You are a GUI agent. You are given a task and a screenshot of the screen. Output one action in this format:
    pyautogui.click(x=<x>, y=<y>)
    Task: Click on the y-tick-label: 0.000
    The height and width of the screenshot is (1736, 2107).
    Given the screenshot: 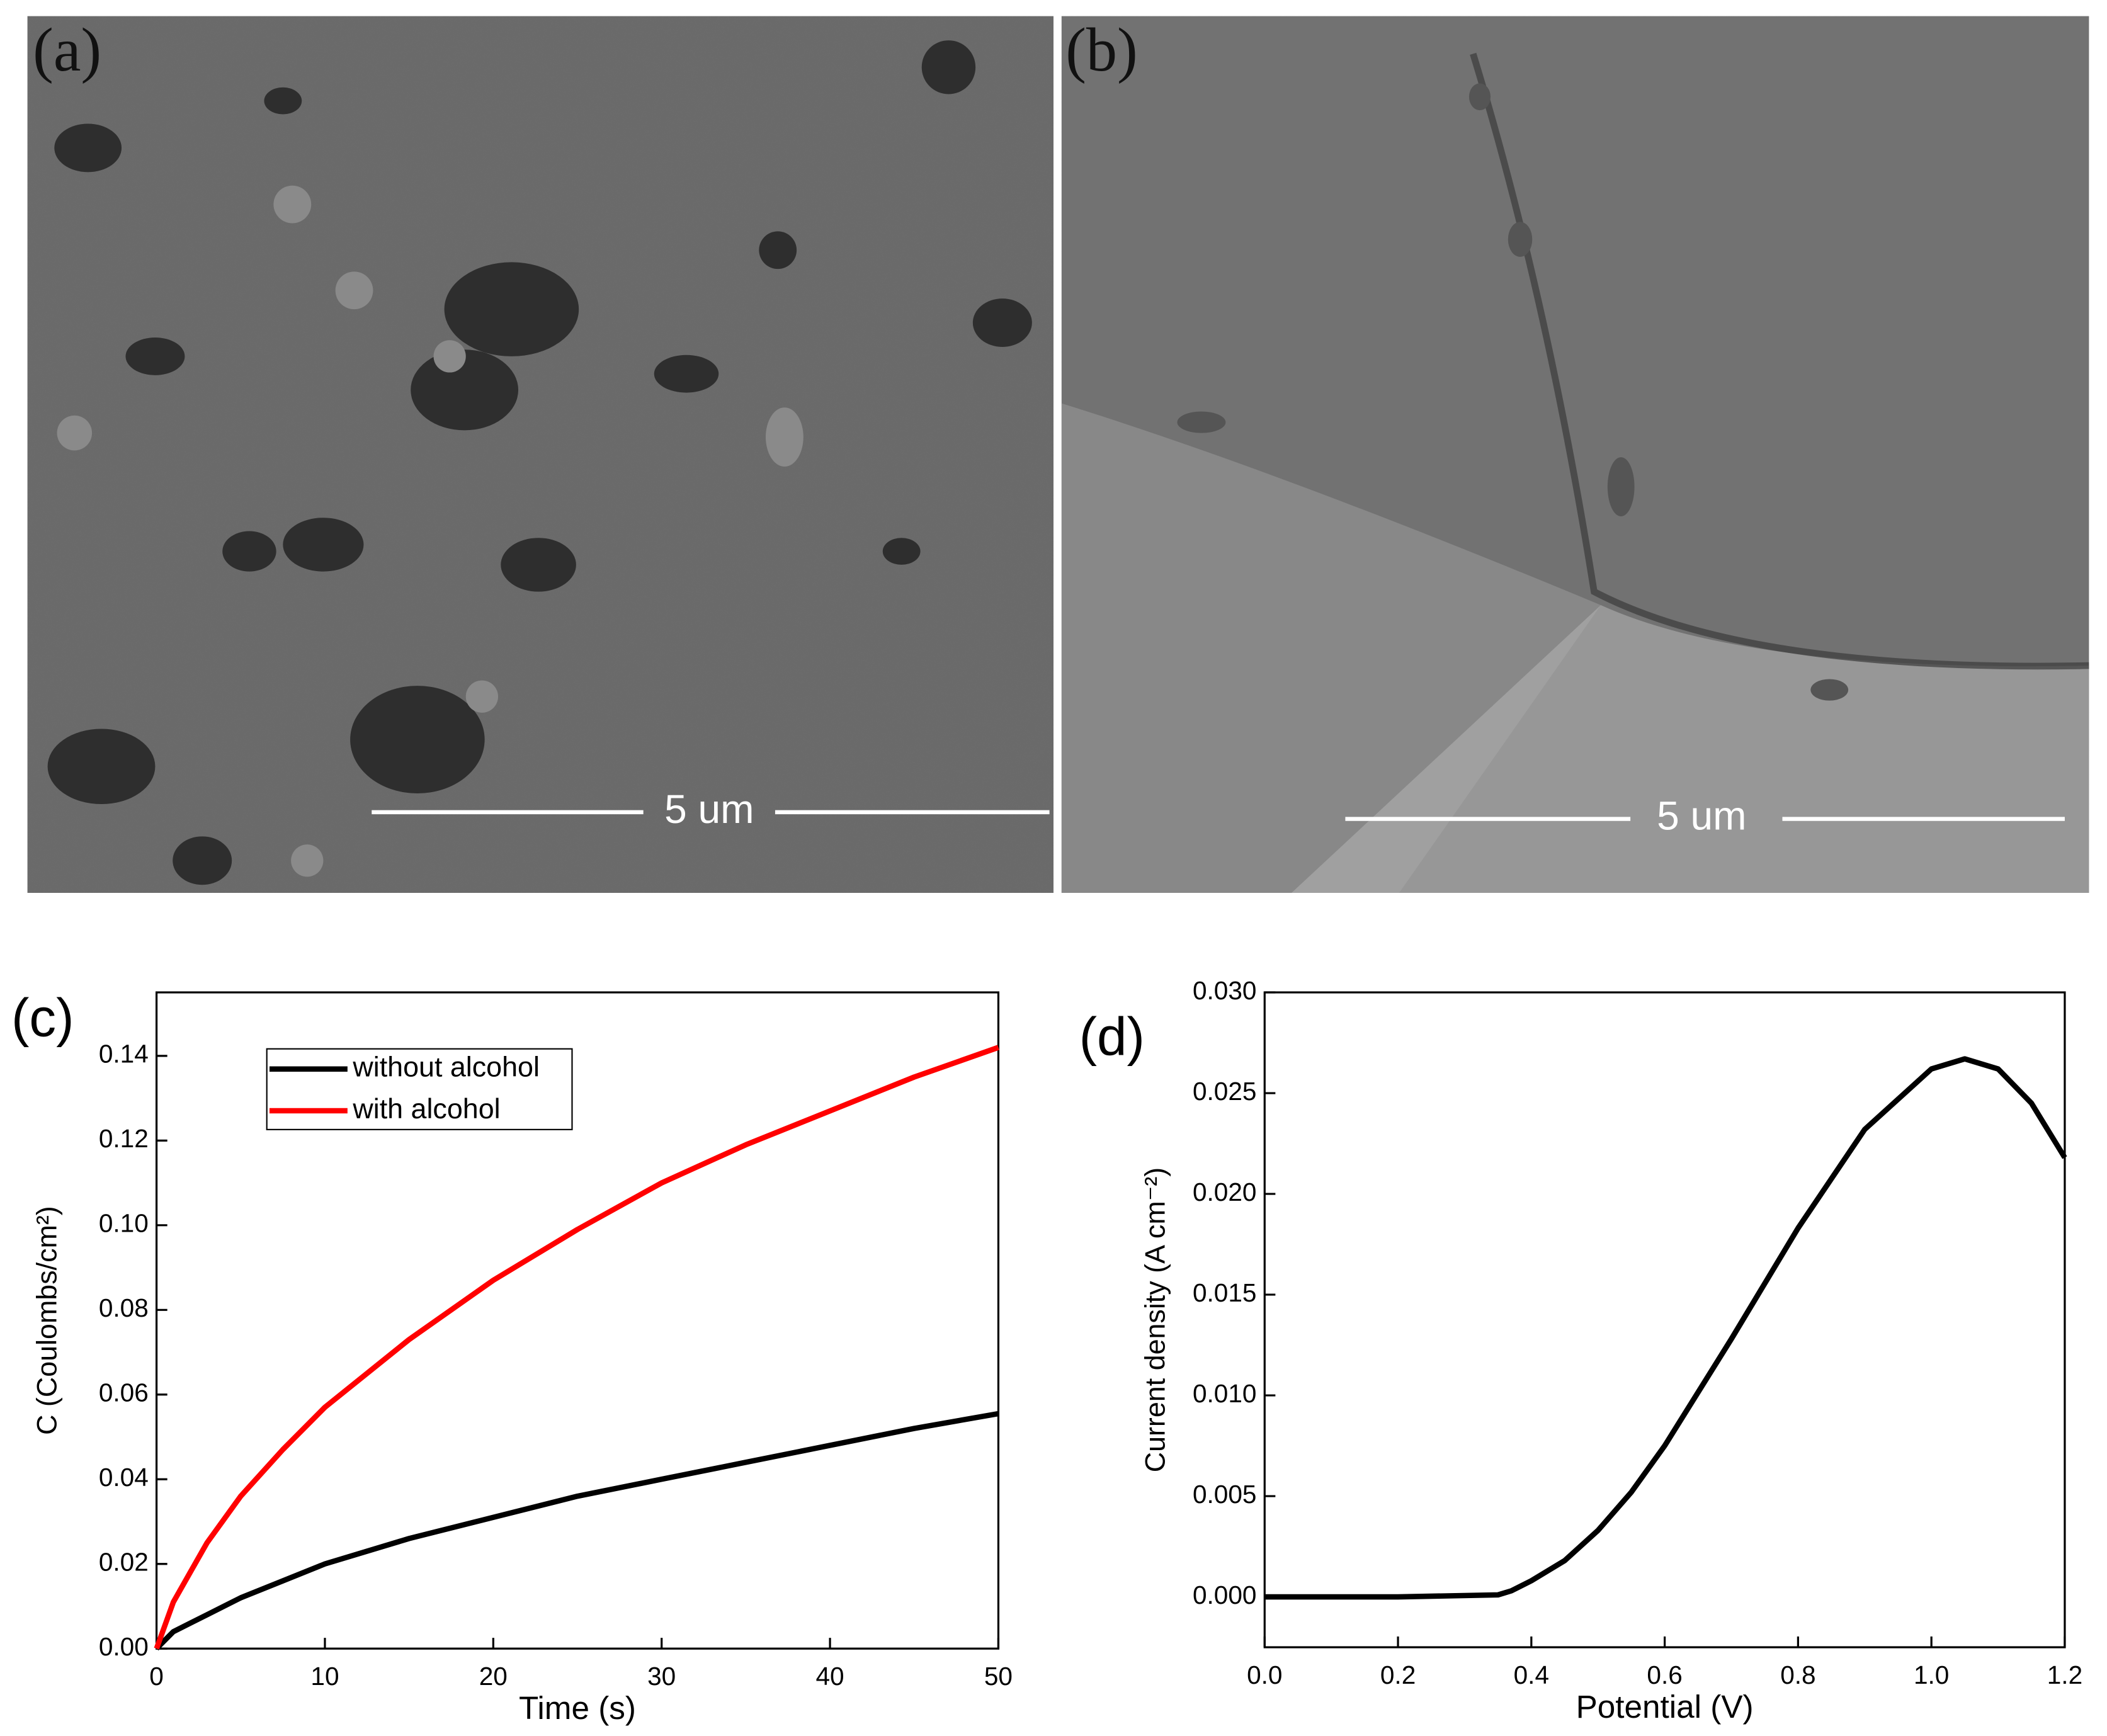 What is the action you would take?
    pyautogui.click(x=1225, y=1594)
    